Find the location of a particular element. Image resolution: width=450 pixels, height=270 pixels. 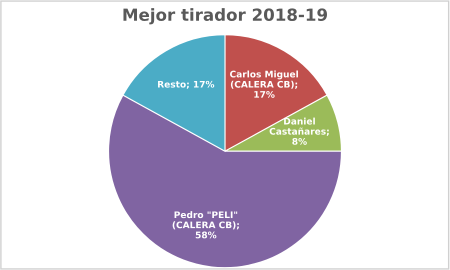

slice-label: Daniel Castañares; 8% is located at coordinates (299, 131).